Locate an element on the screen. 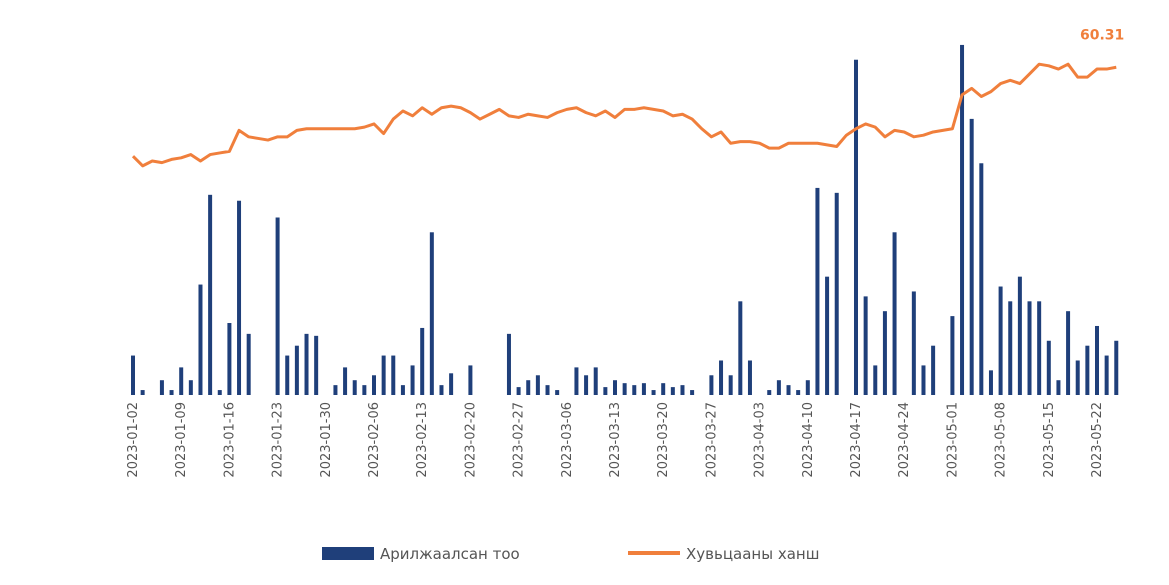 Image resolution: width=1169 pixels, height=585 pixels. x-tick-label: 2023-01-30 is located at coordinates (326, 440).